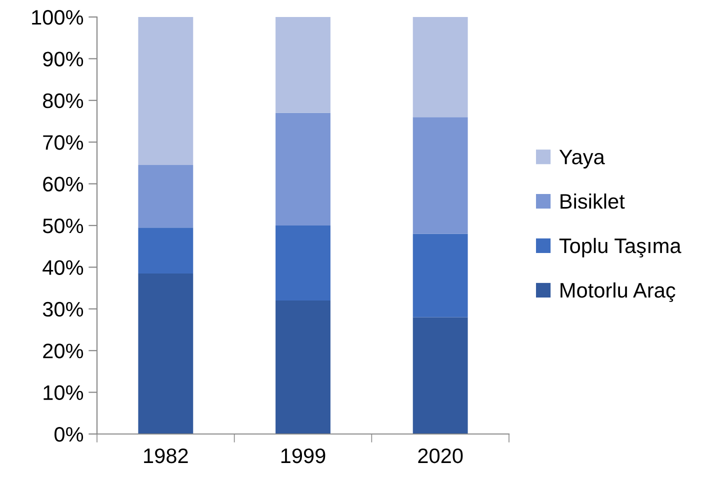  Describe the element at coordinates (69, 434) in the screenshot. I see `y-tick-label: 0%` at that location.